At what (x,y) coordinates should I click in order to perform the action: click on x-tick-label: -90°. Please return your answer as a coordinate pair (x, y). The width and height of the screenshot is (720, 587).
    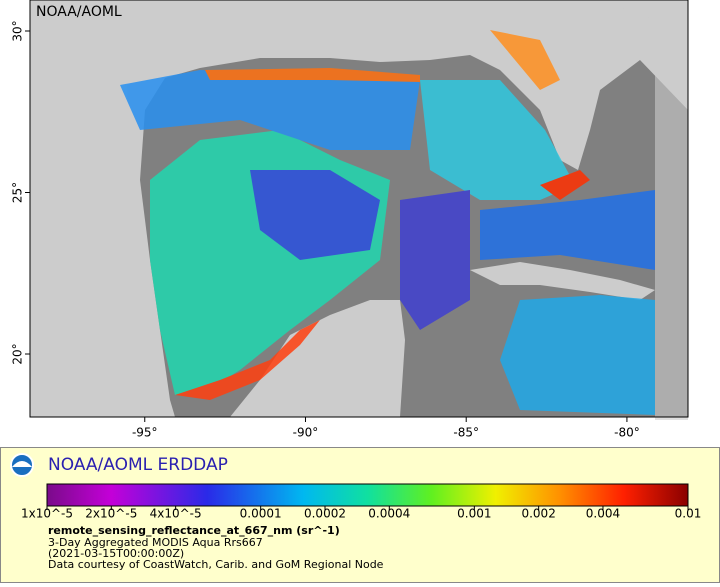
    Looking at the image, I should click on (306, 433).